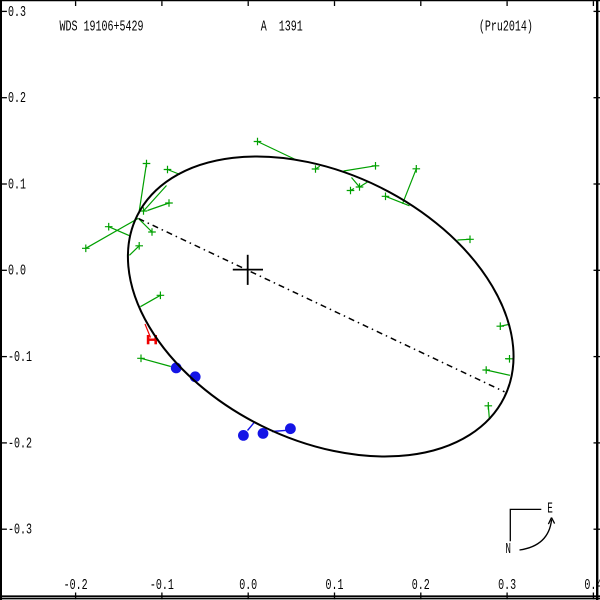 The height and width of the screenshot is (600, 600). Describe the element at coordinates (550, 509) in the screenshot. I see `svg-text: E` at that location.